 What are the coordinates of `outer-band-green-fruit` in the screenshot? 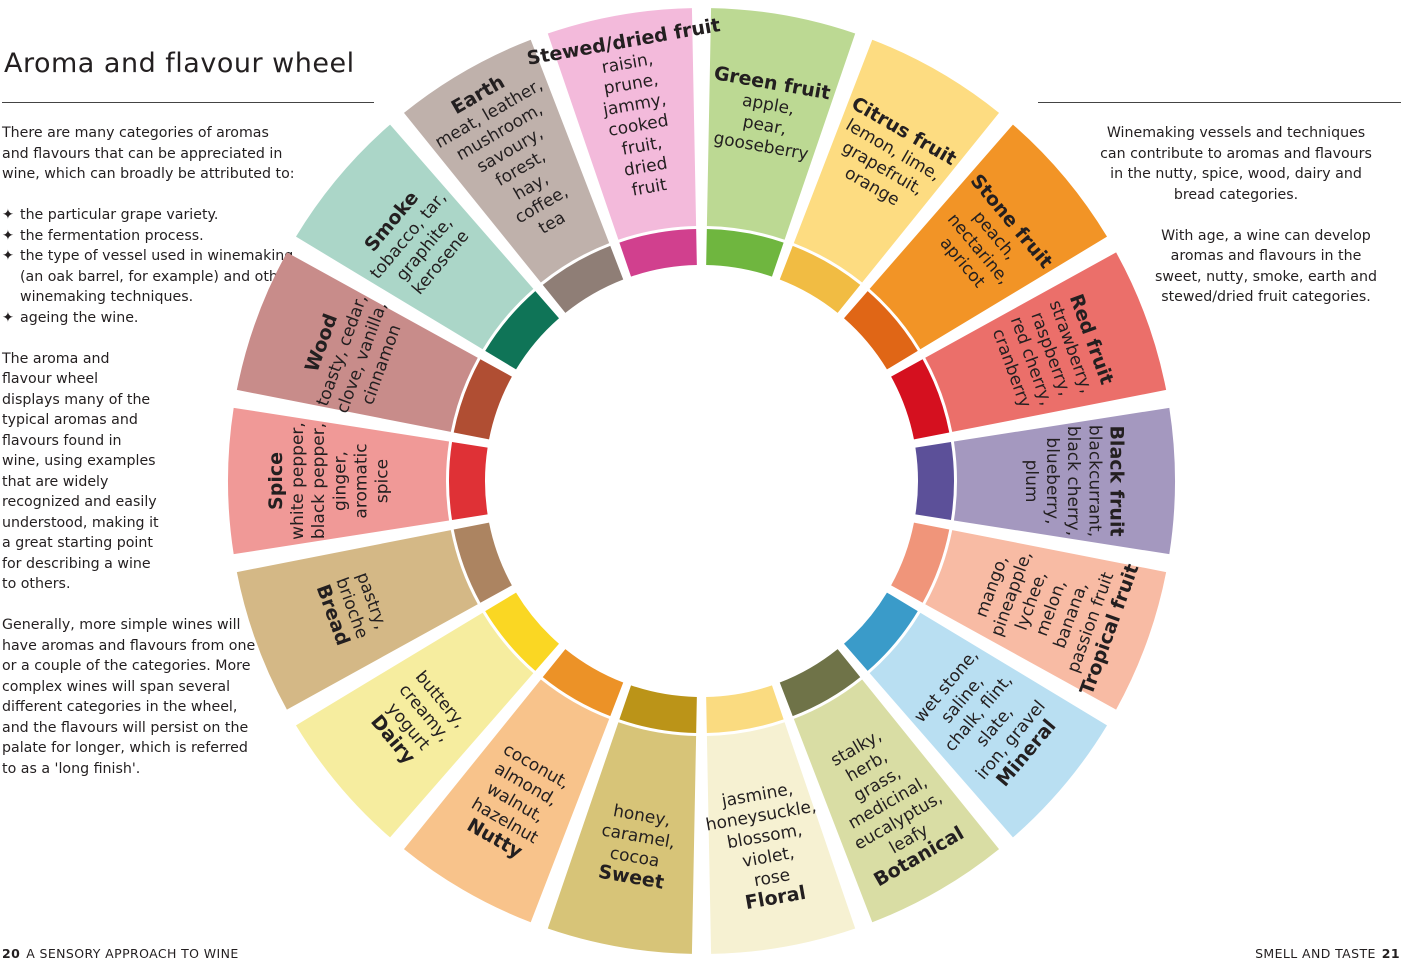 It's located at (781, 124).